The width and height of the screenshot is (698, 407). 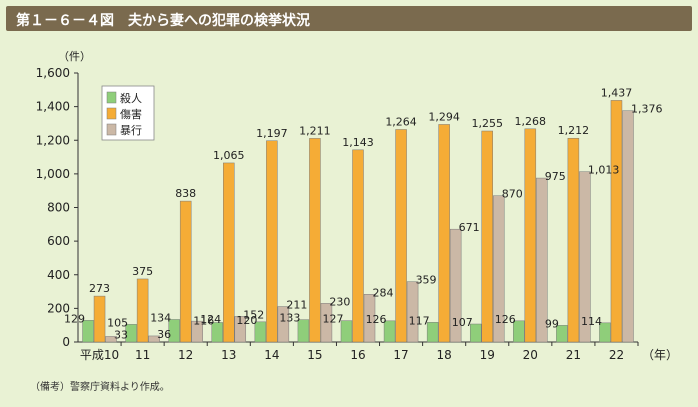 I want to click on data-label-murder: 105, so click(x=117, y=322).